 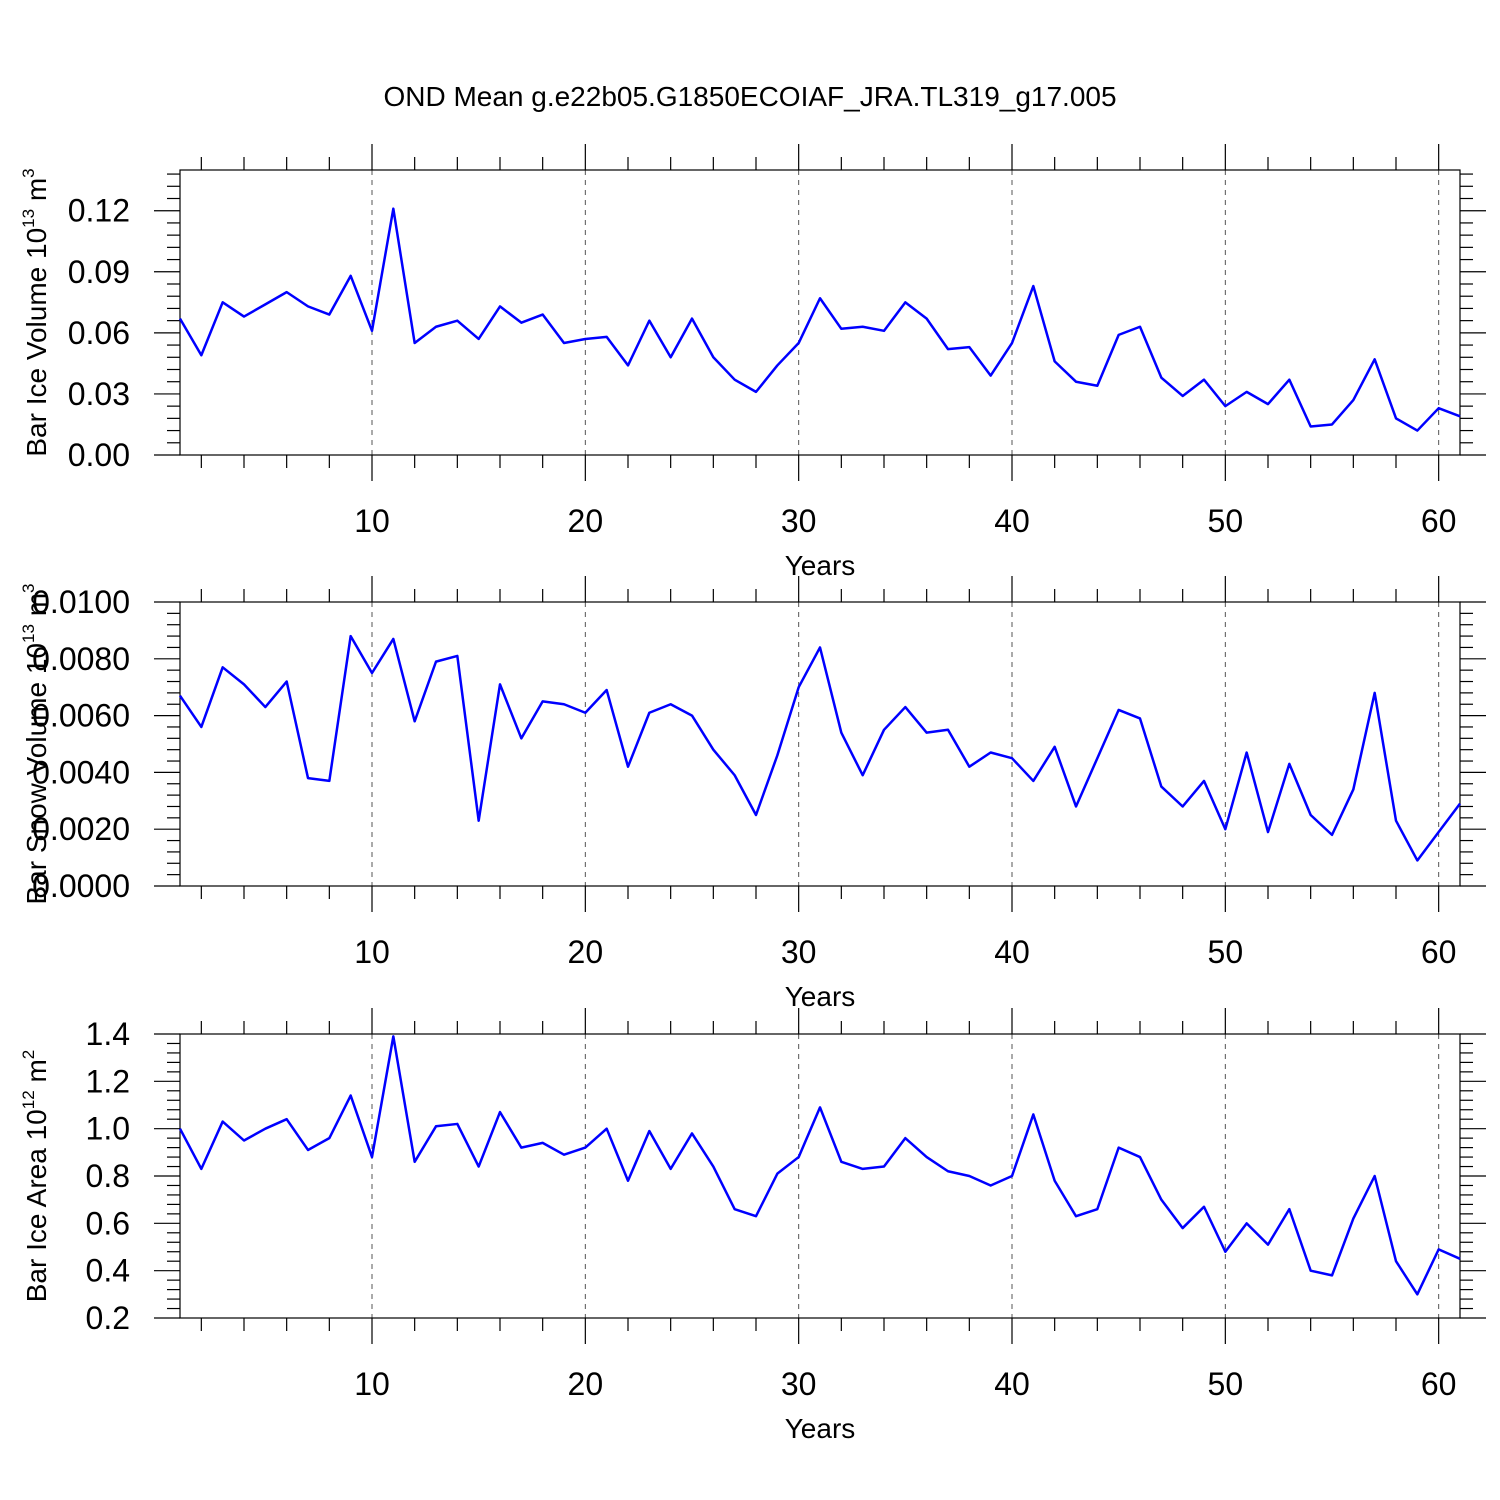 What do you see at coordinates (99, 272) in the screenshot?
I see `y-tick-label: 0.09` at bounding box center [99, 272].